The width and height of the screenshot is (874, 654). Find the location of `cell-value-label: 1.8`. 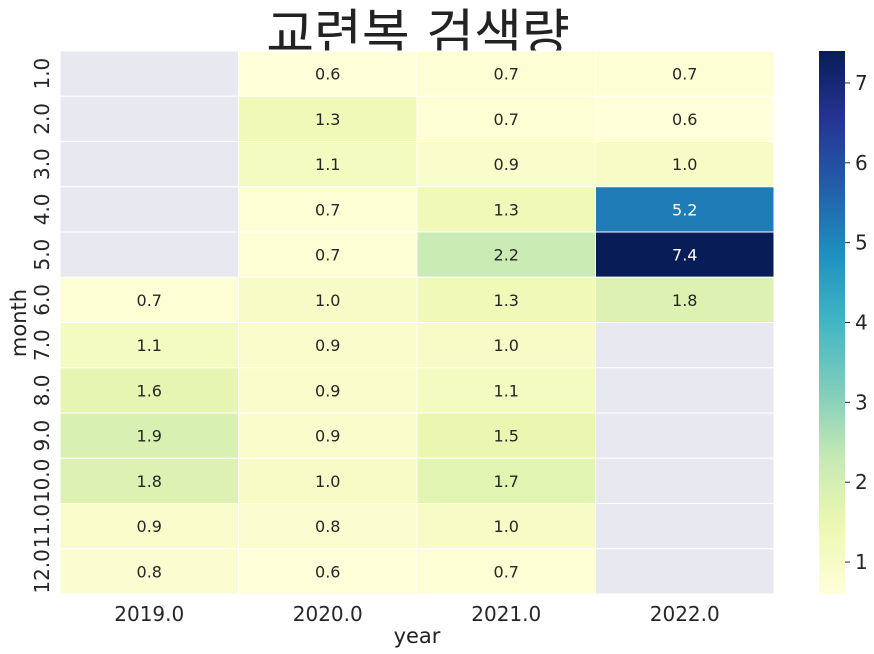

cell-value-label: 1.8 is located at coordinates (684, 300).